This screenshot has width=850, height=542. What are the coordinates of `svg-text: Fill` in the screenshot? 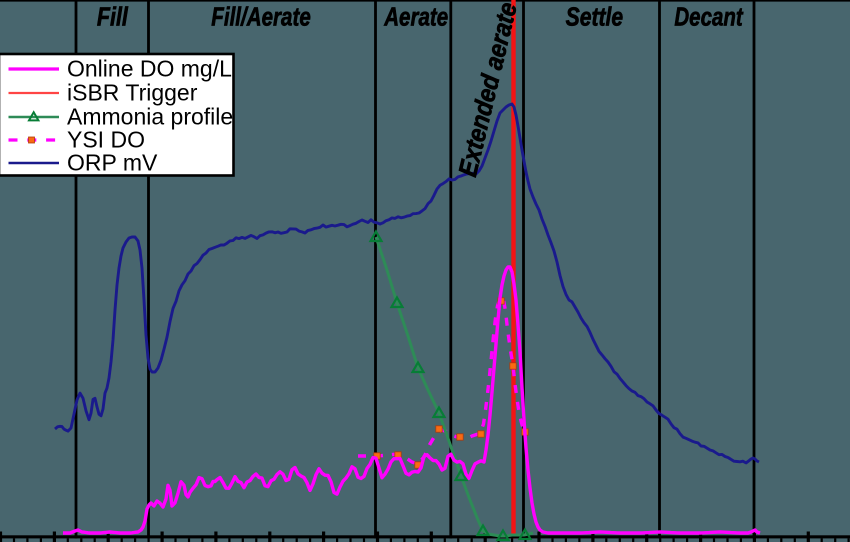 It's located at (113, 17).